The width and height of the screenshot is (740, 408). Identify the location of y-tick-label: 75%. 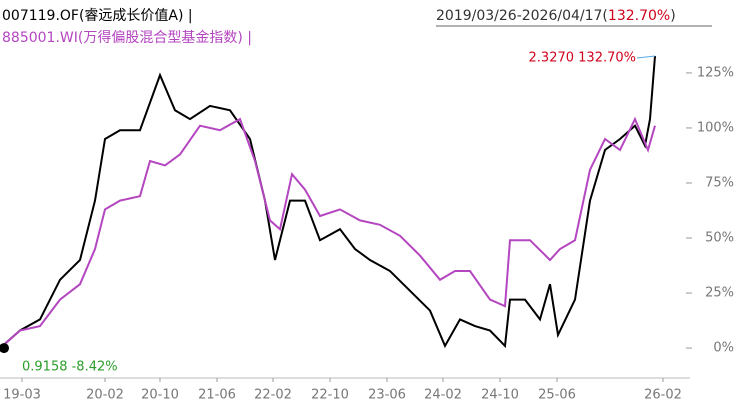
(719, 182).